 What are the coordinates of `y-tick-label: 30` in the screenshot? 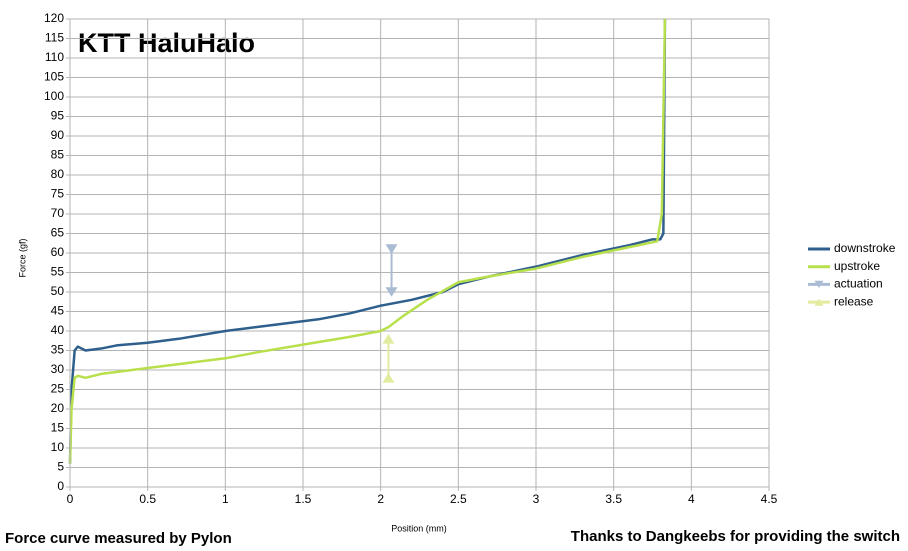 It's located at (58, 369).